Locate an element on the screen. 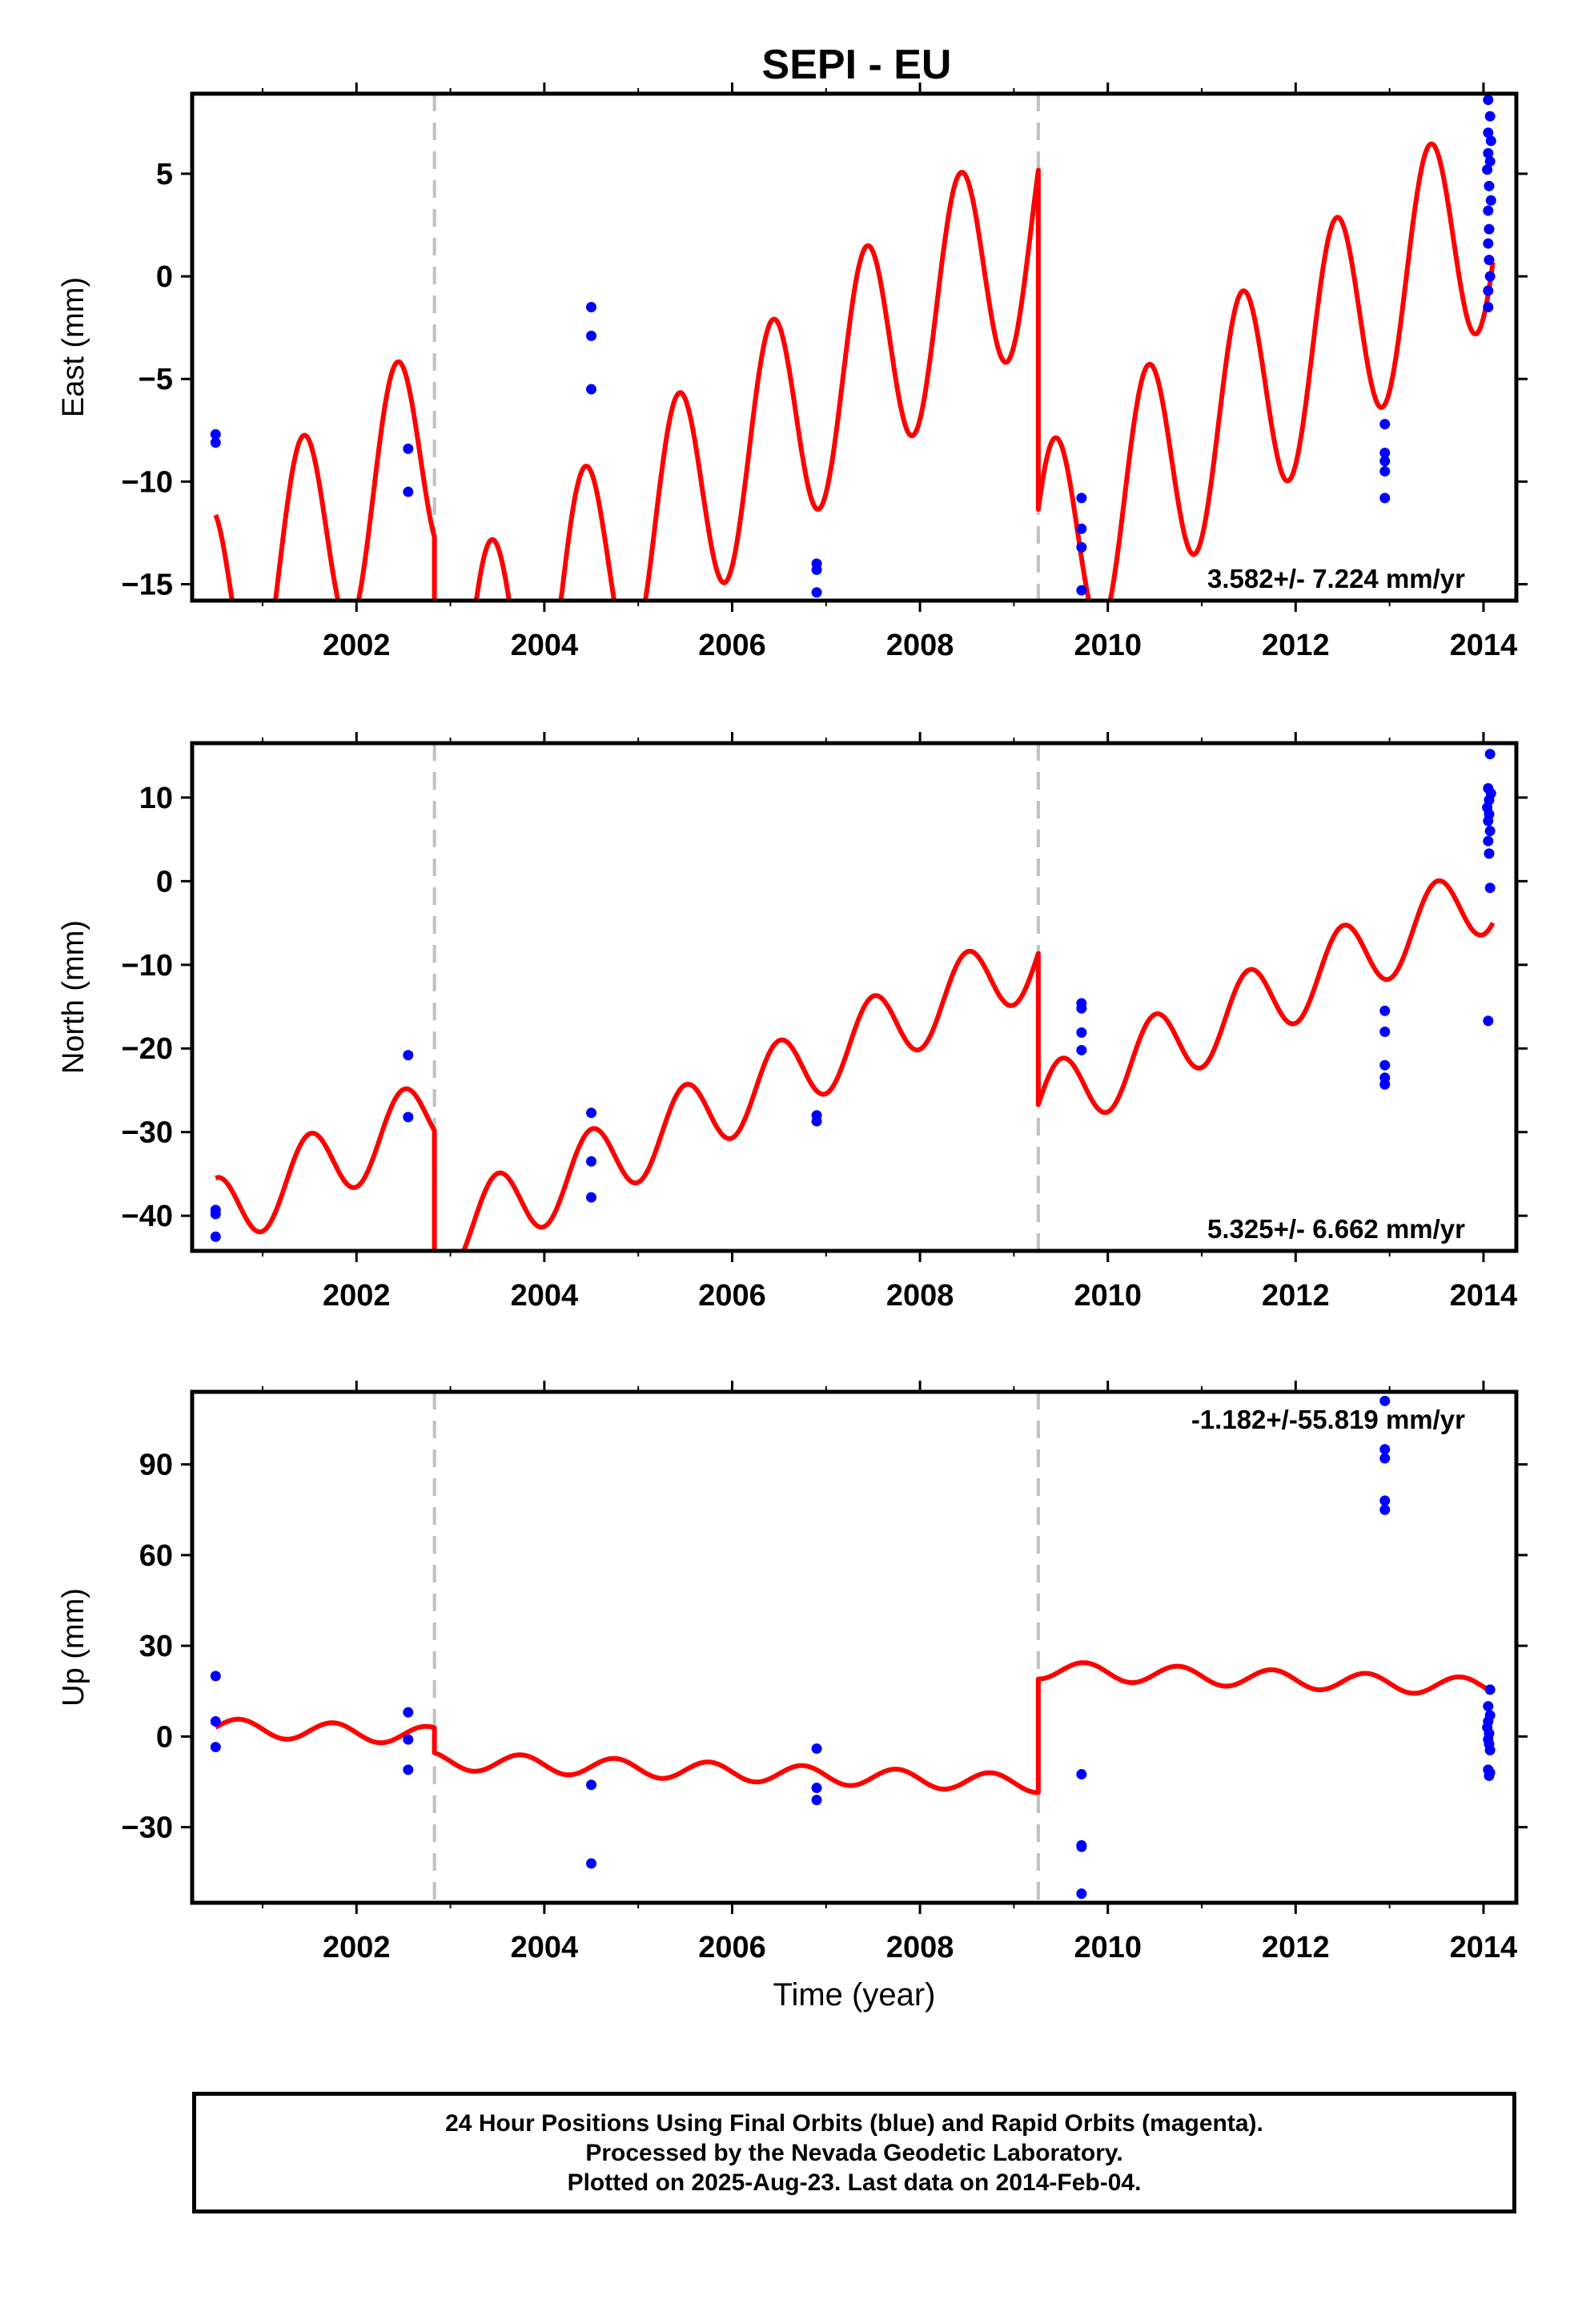 This screenshot has height=2324, width=1582. y-axis-label: North (mm) is located at coordinates (74, 997).